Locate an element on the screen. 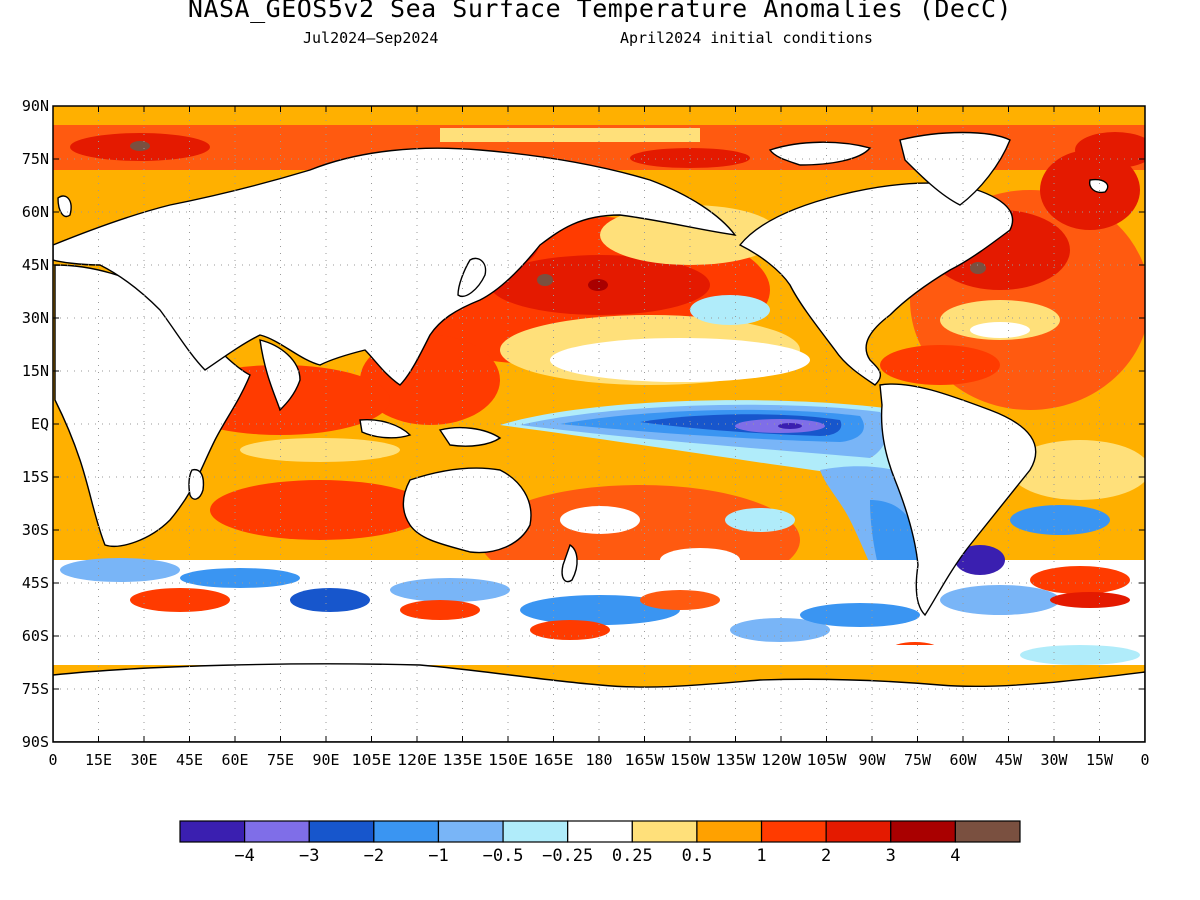 This screenshot has height=900, width=1200. lon-label: 135W is located at coordinates (736, 760).